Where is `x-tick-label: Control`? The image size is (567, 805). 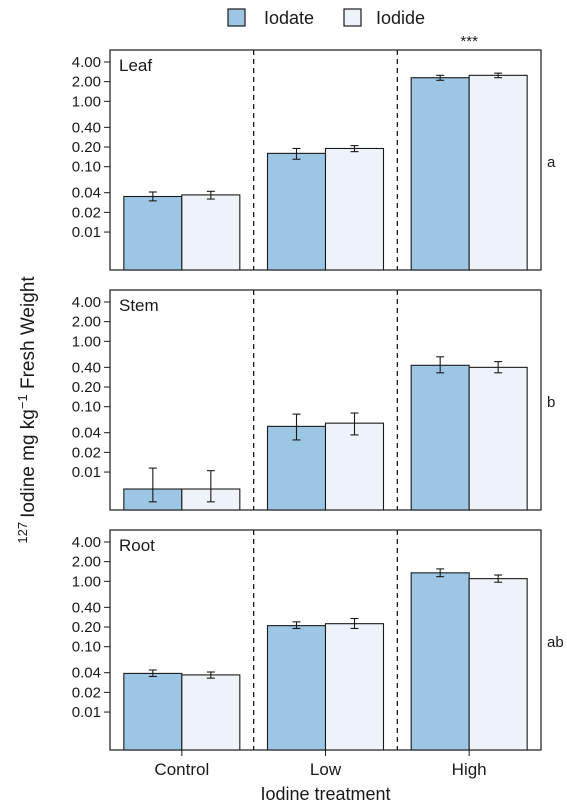 x-tick-label: Control is located at coordinates (181, 769).